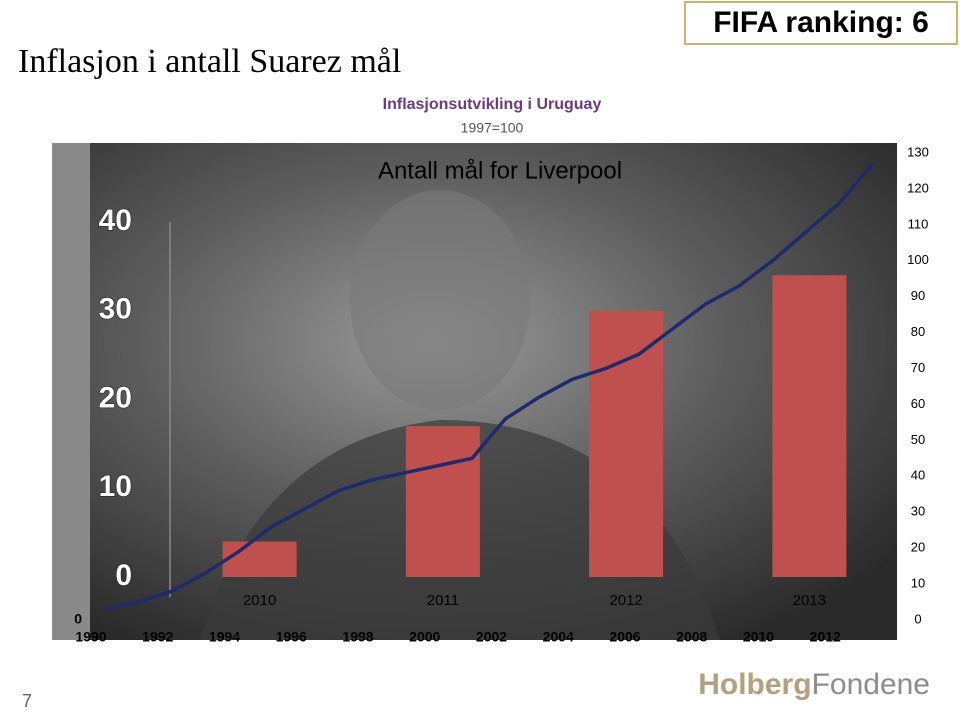 This screenshot has width=960, height=717. Describe the element at coordinates (809, 600) in the screenshot. I see `bar-category-label: 2013` at that location.